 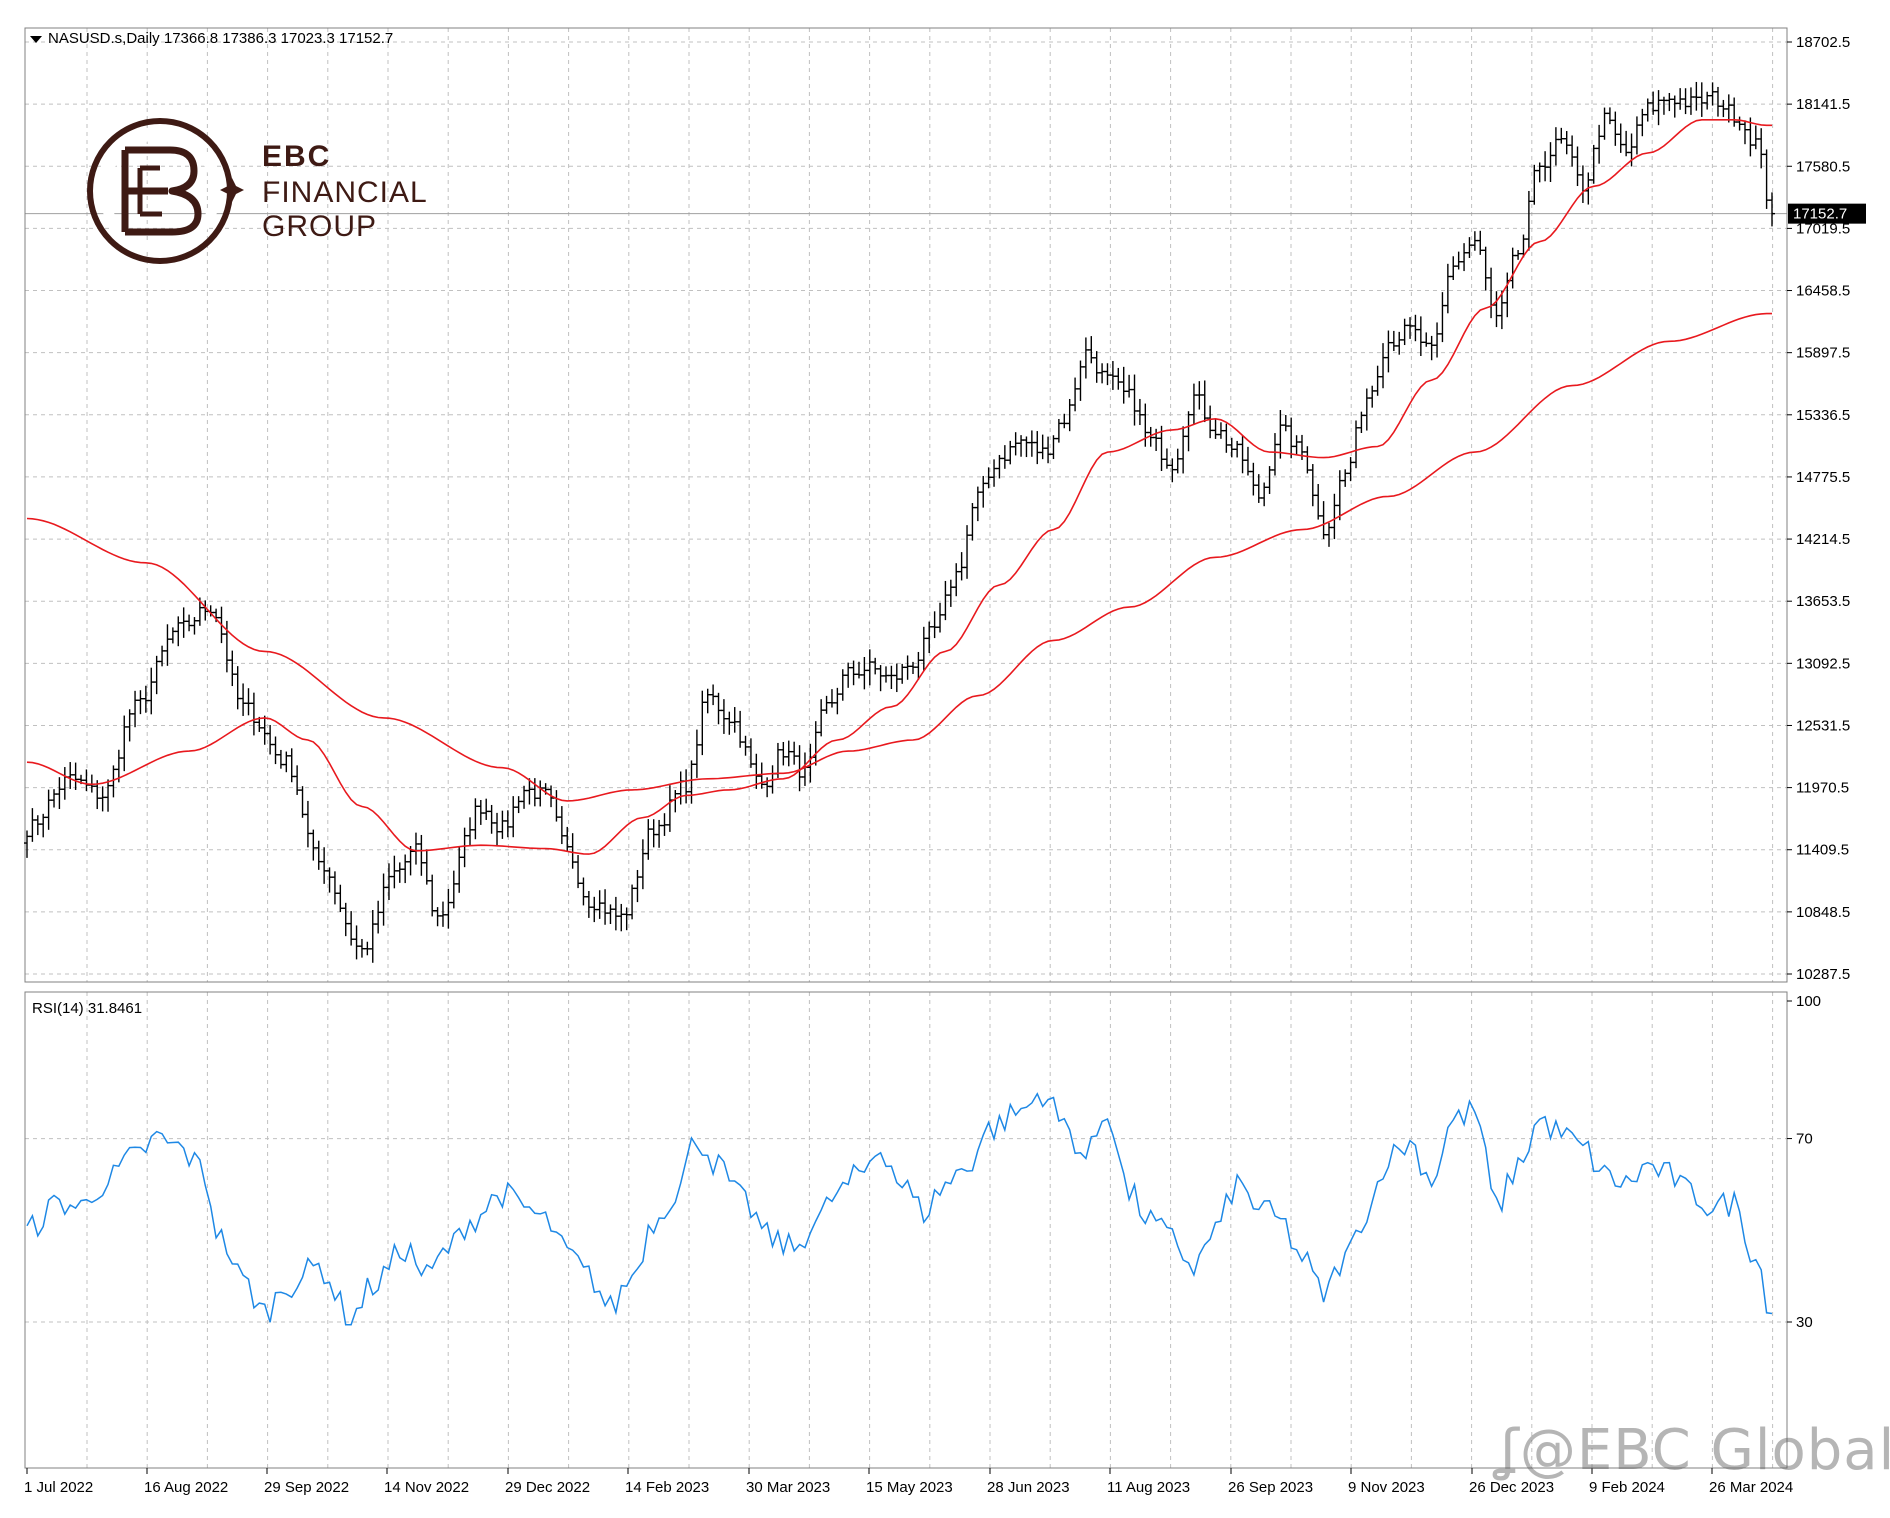 I want to click on rsi-tick-label: 100, so click(x=1808, y=1001).